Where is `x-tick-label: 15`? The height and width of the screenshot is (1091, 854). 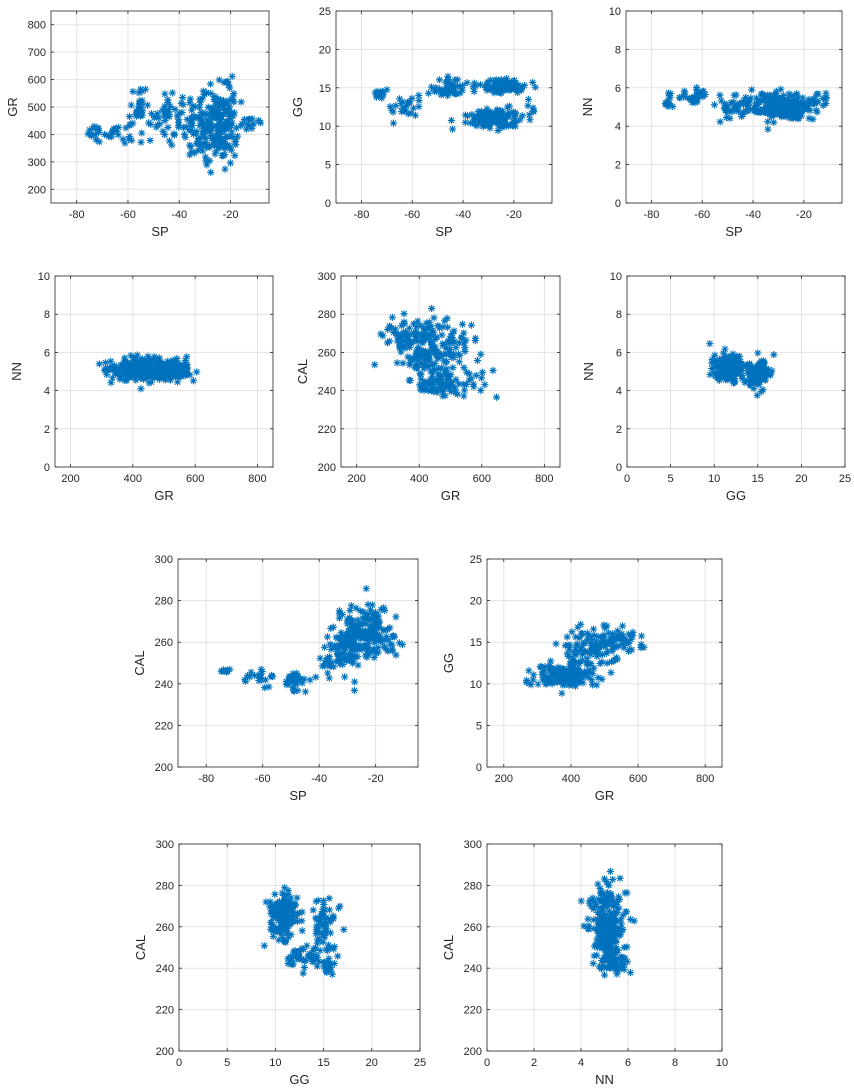
x-tick-label: 15 is located at coordinates (758, 479).